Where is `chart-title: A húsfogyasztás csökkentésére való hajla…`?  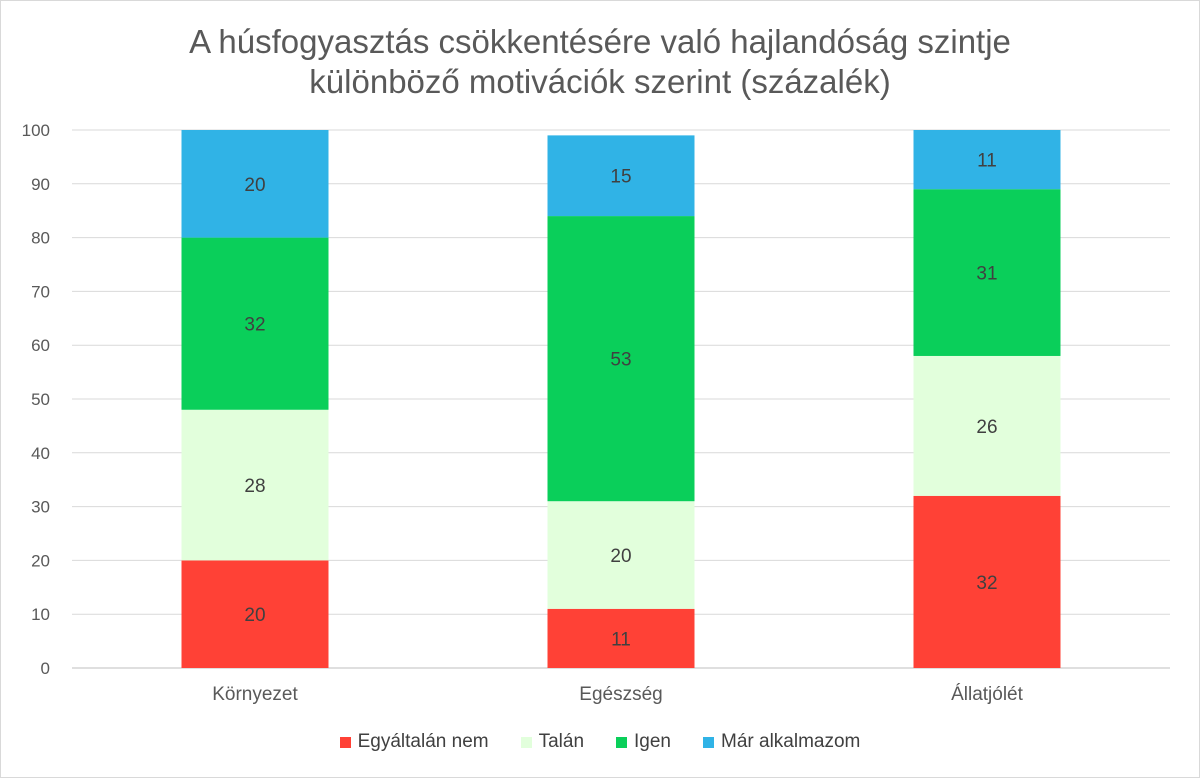
chart-title: A húsfogyasztás csökkentésére való hajla… is located at coordinates (600, 62).